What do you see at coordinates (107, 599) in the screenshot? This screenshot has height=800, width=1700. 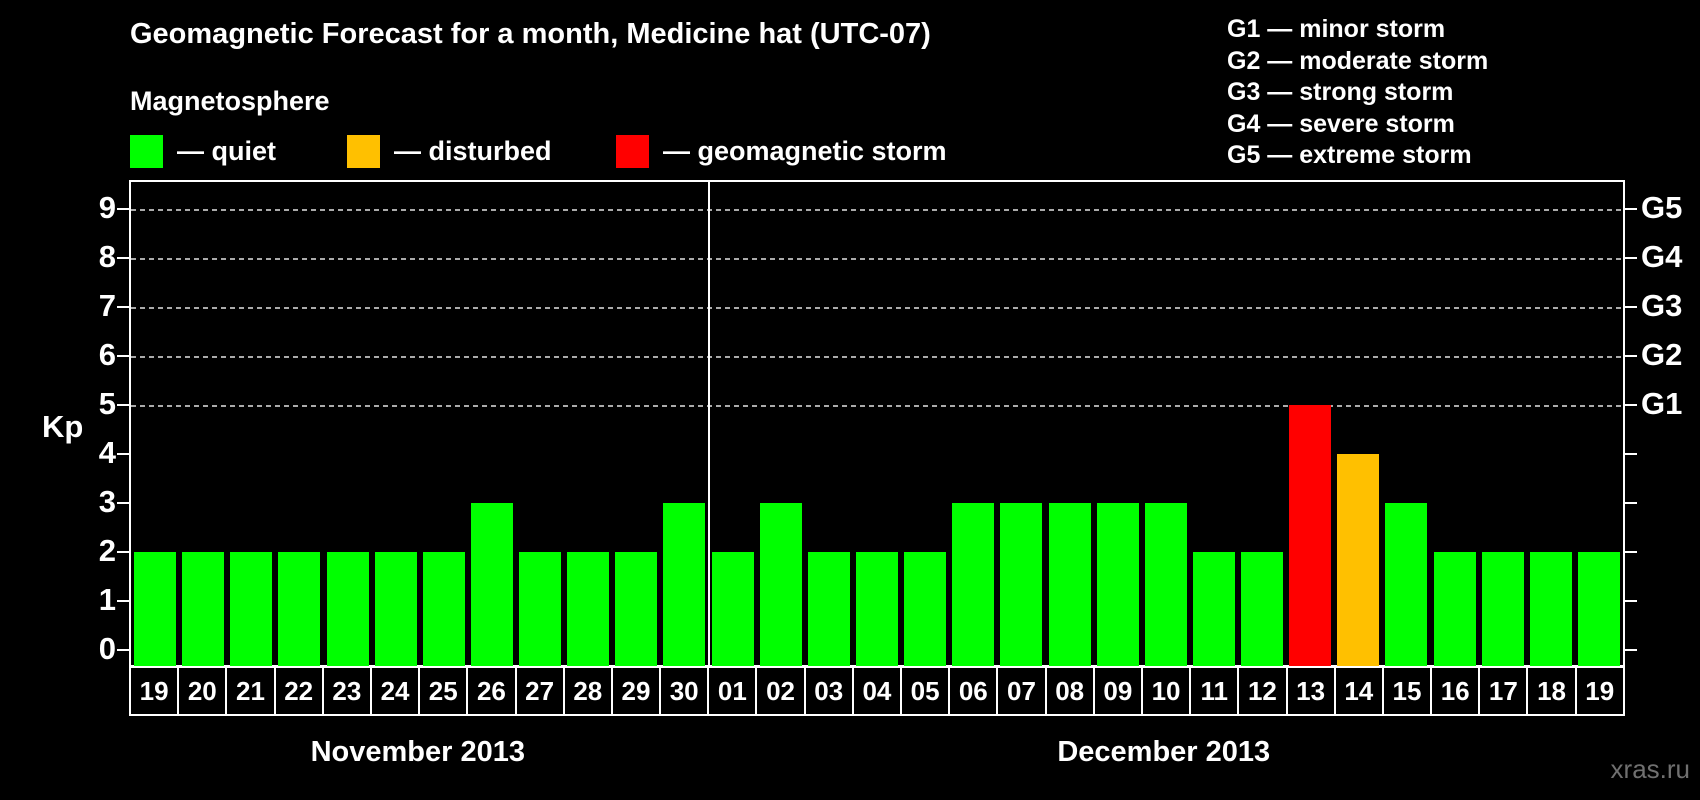 I see `y-axis-label-1: 1` at bounding box center [107, 599].